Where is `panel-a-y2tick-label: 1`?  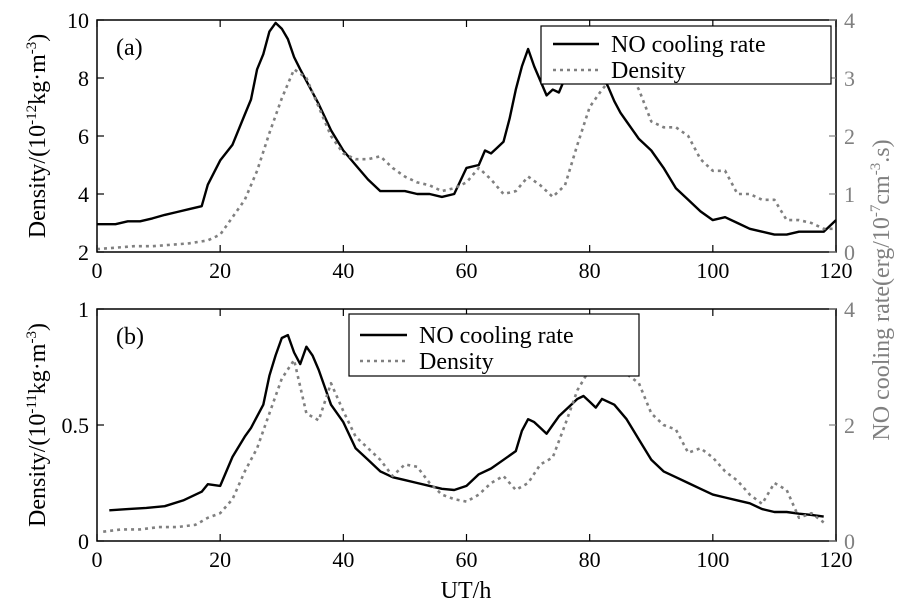
panel-a-y2tick-label: 1 is located at coordinates (849, 194).